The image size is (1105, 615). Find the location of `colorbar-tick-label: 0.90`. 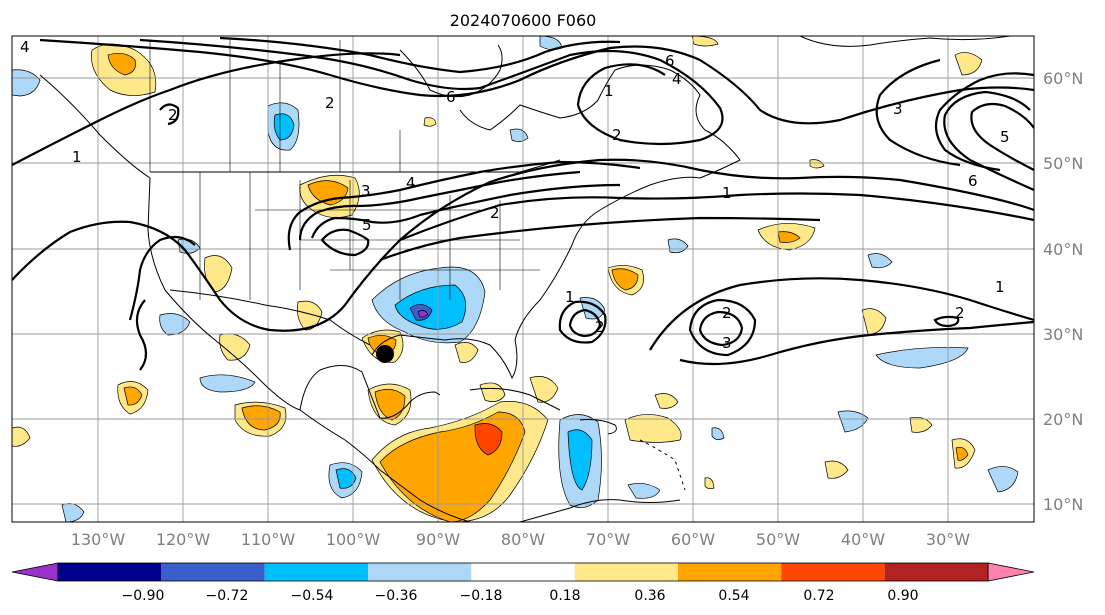

colorbar-tick-label: 0.90 is located at coordinates (902, 596).